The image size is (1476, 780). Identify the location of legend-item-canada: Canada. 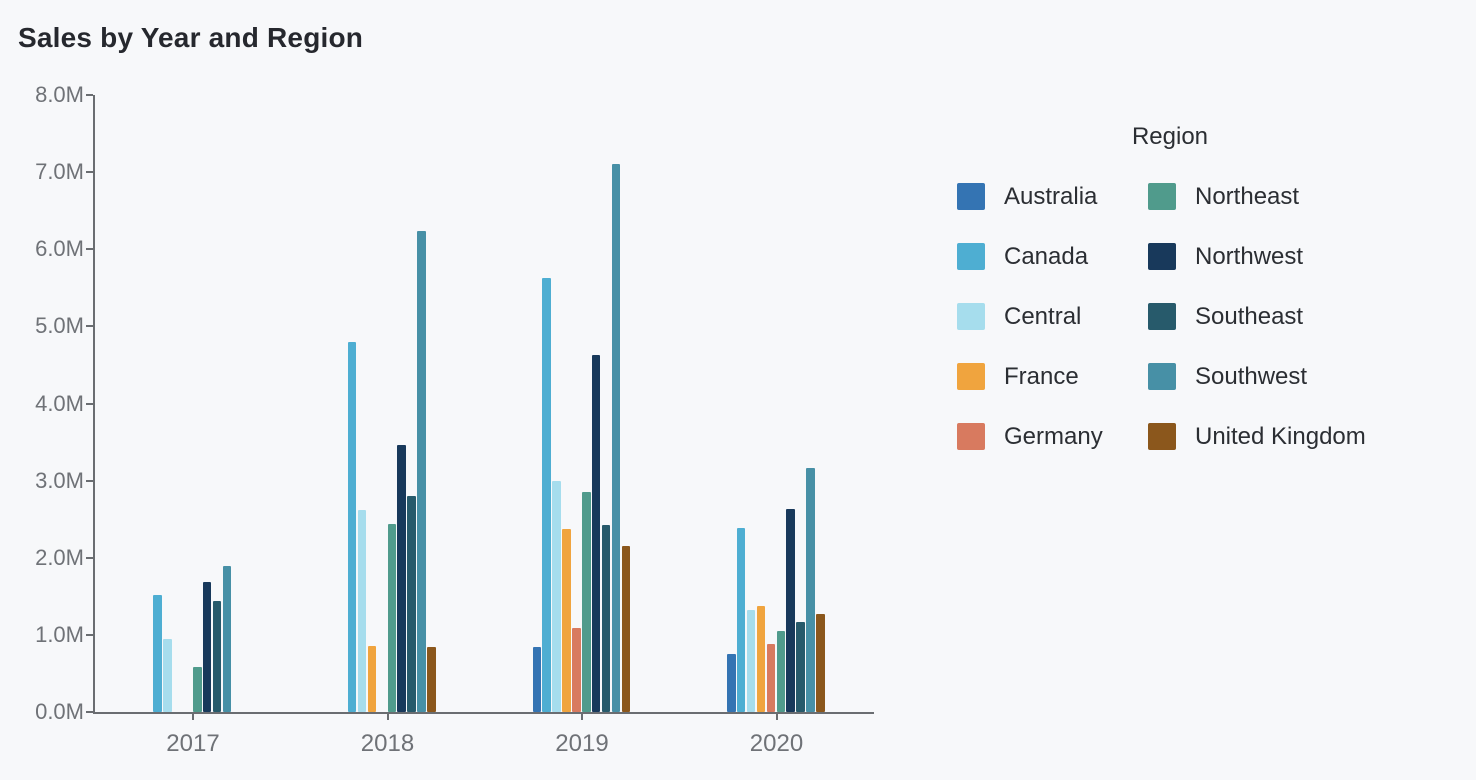
(1052, 256).